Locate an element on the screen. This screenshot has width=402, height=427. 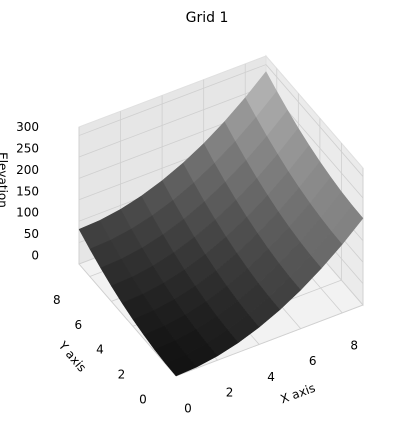
z-tick-label: 150 is located at coordinates (27, 191).